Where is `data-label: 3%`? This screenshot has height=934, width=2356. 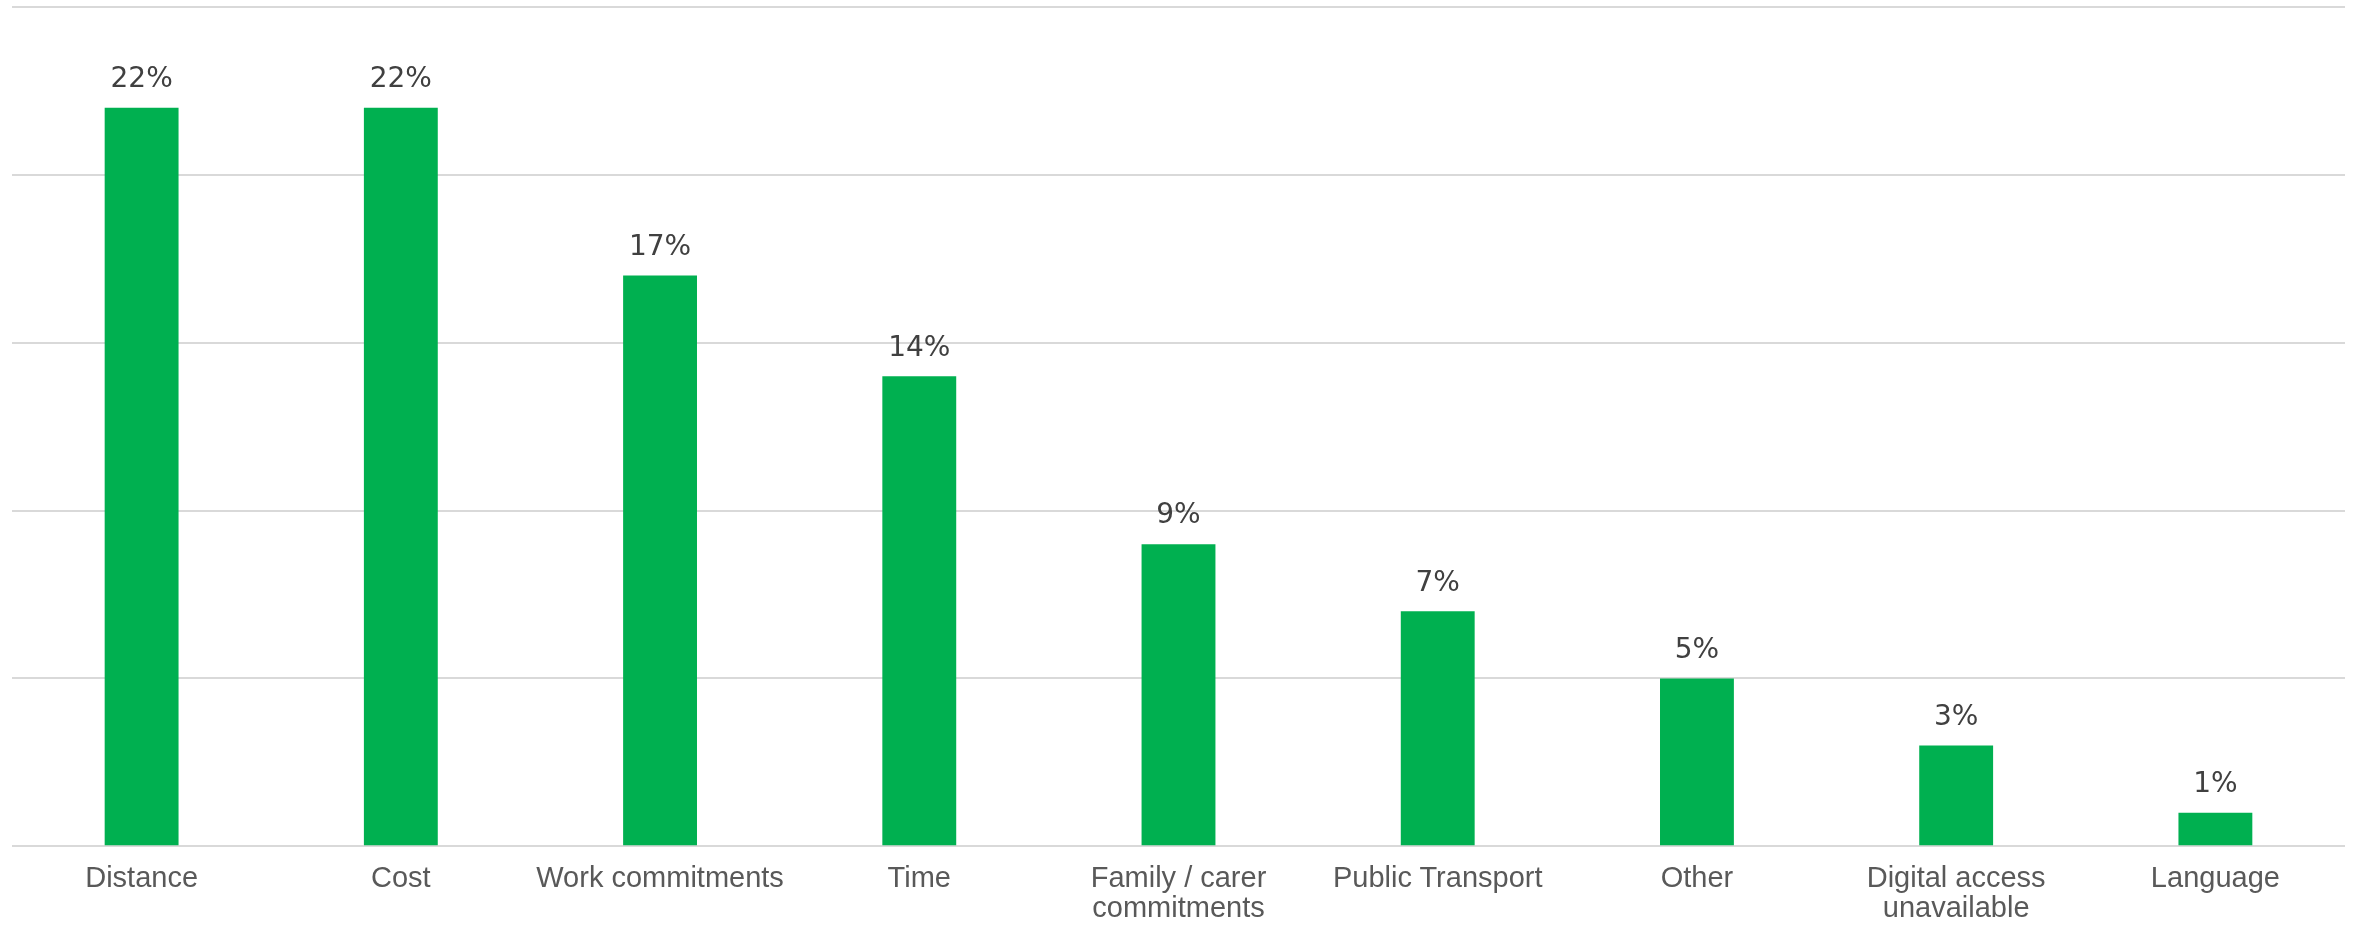
data-label: 3% is located at coordinates (1956, 715).